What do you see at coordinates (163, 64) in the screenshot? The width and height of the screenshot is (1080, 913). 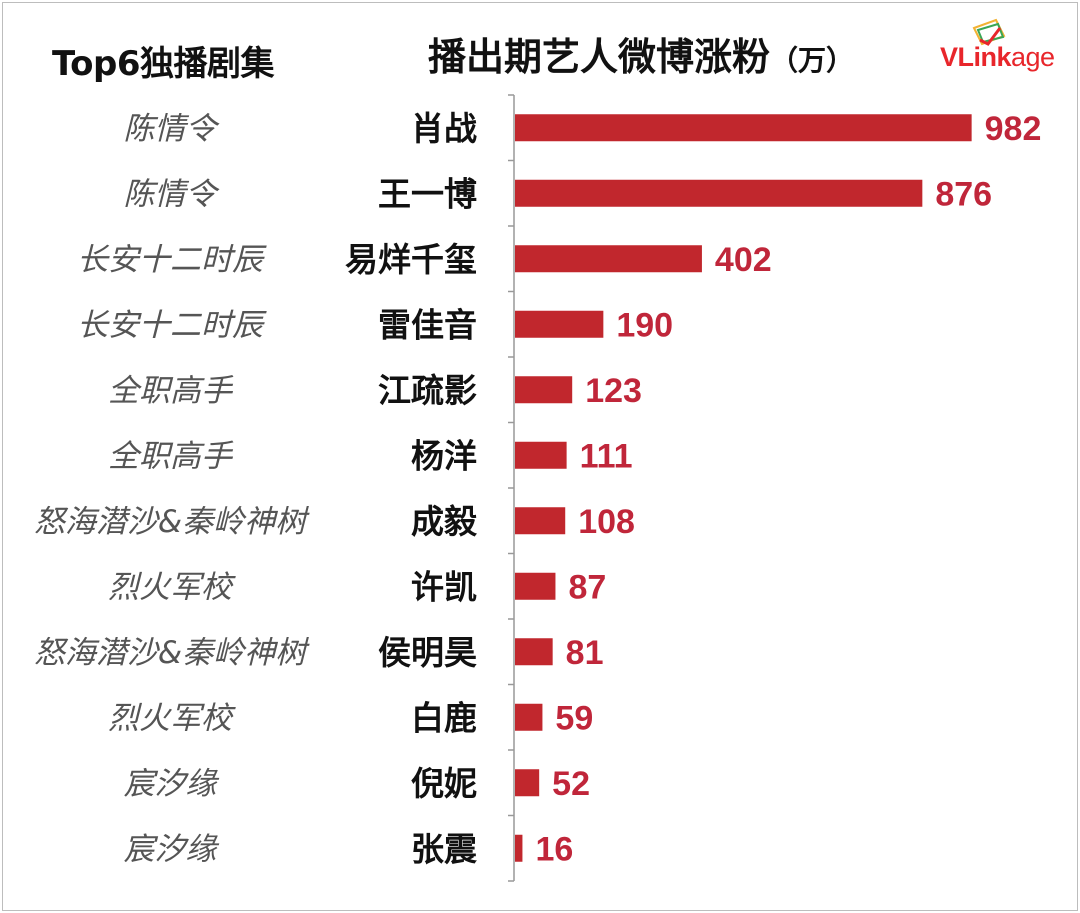 I see `left-title: Top6独播剧集` at bounding box center [163, 64].